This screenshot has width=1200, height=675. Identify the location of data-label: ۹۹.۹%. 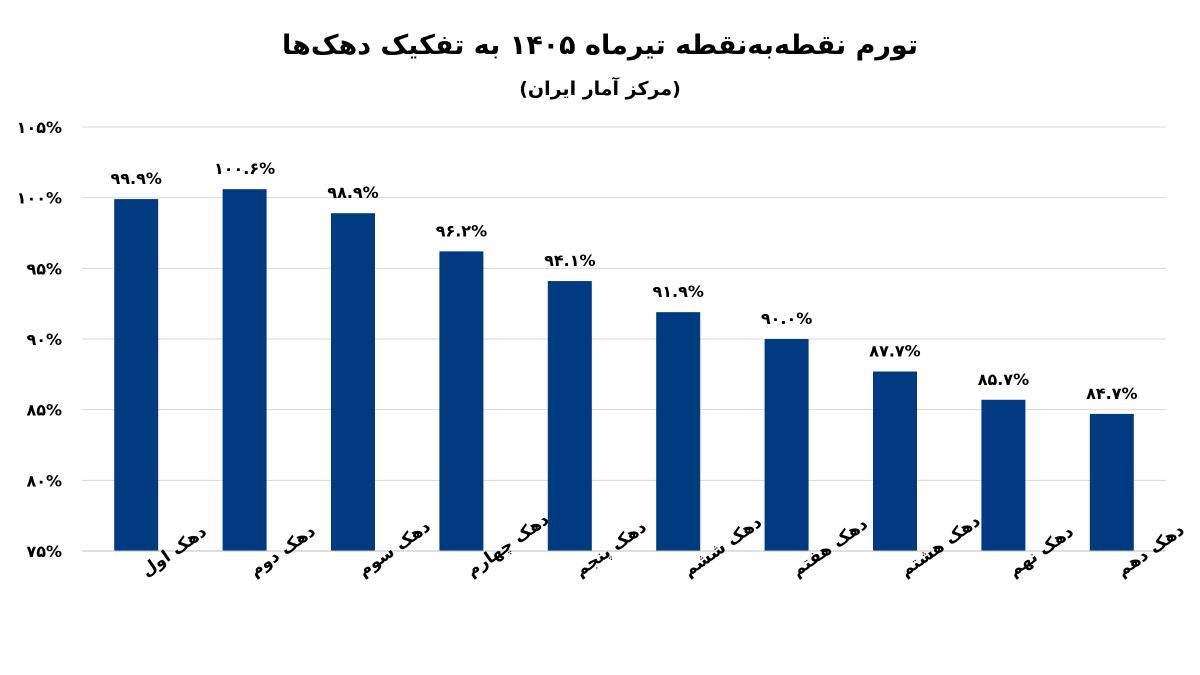
(135, 178).